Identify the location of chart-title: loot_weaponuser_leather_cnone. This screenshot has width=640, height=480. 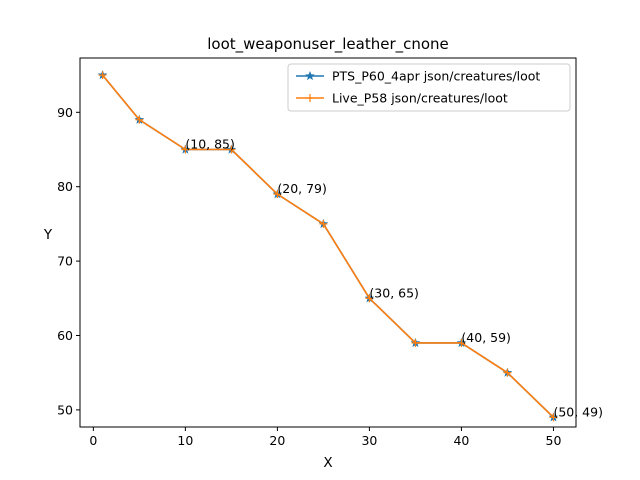
(328, 44).